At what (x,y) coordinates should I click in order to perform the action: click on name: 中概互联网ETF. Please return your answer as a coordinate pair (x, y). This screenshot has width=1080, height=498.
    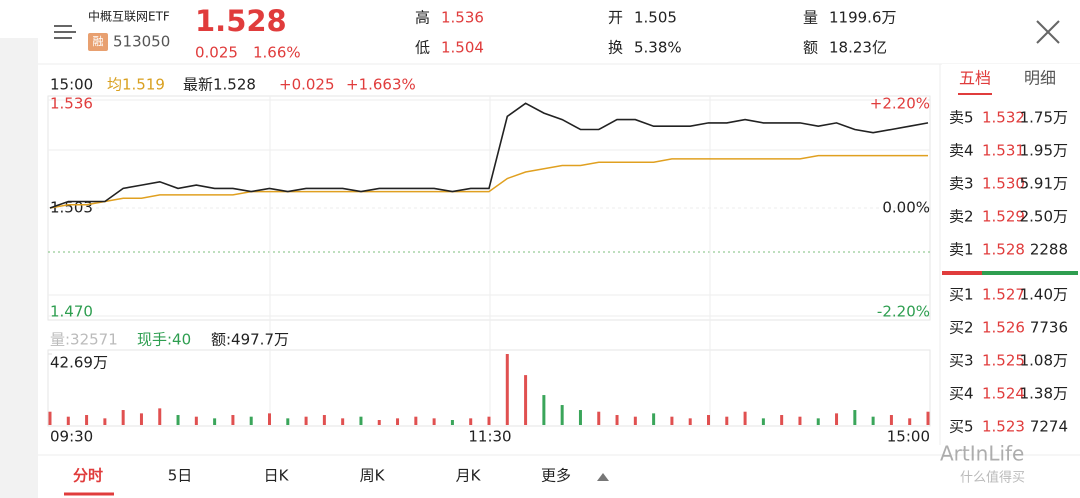
    Looking at the image, I should click on (129, 16).